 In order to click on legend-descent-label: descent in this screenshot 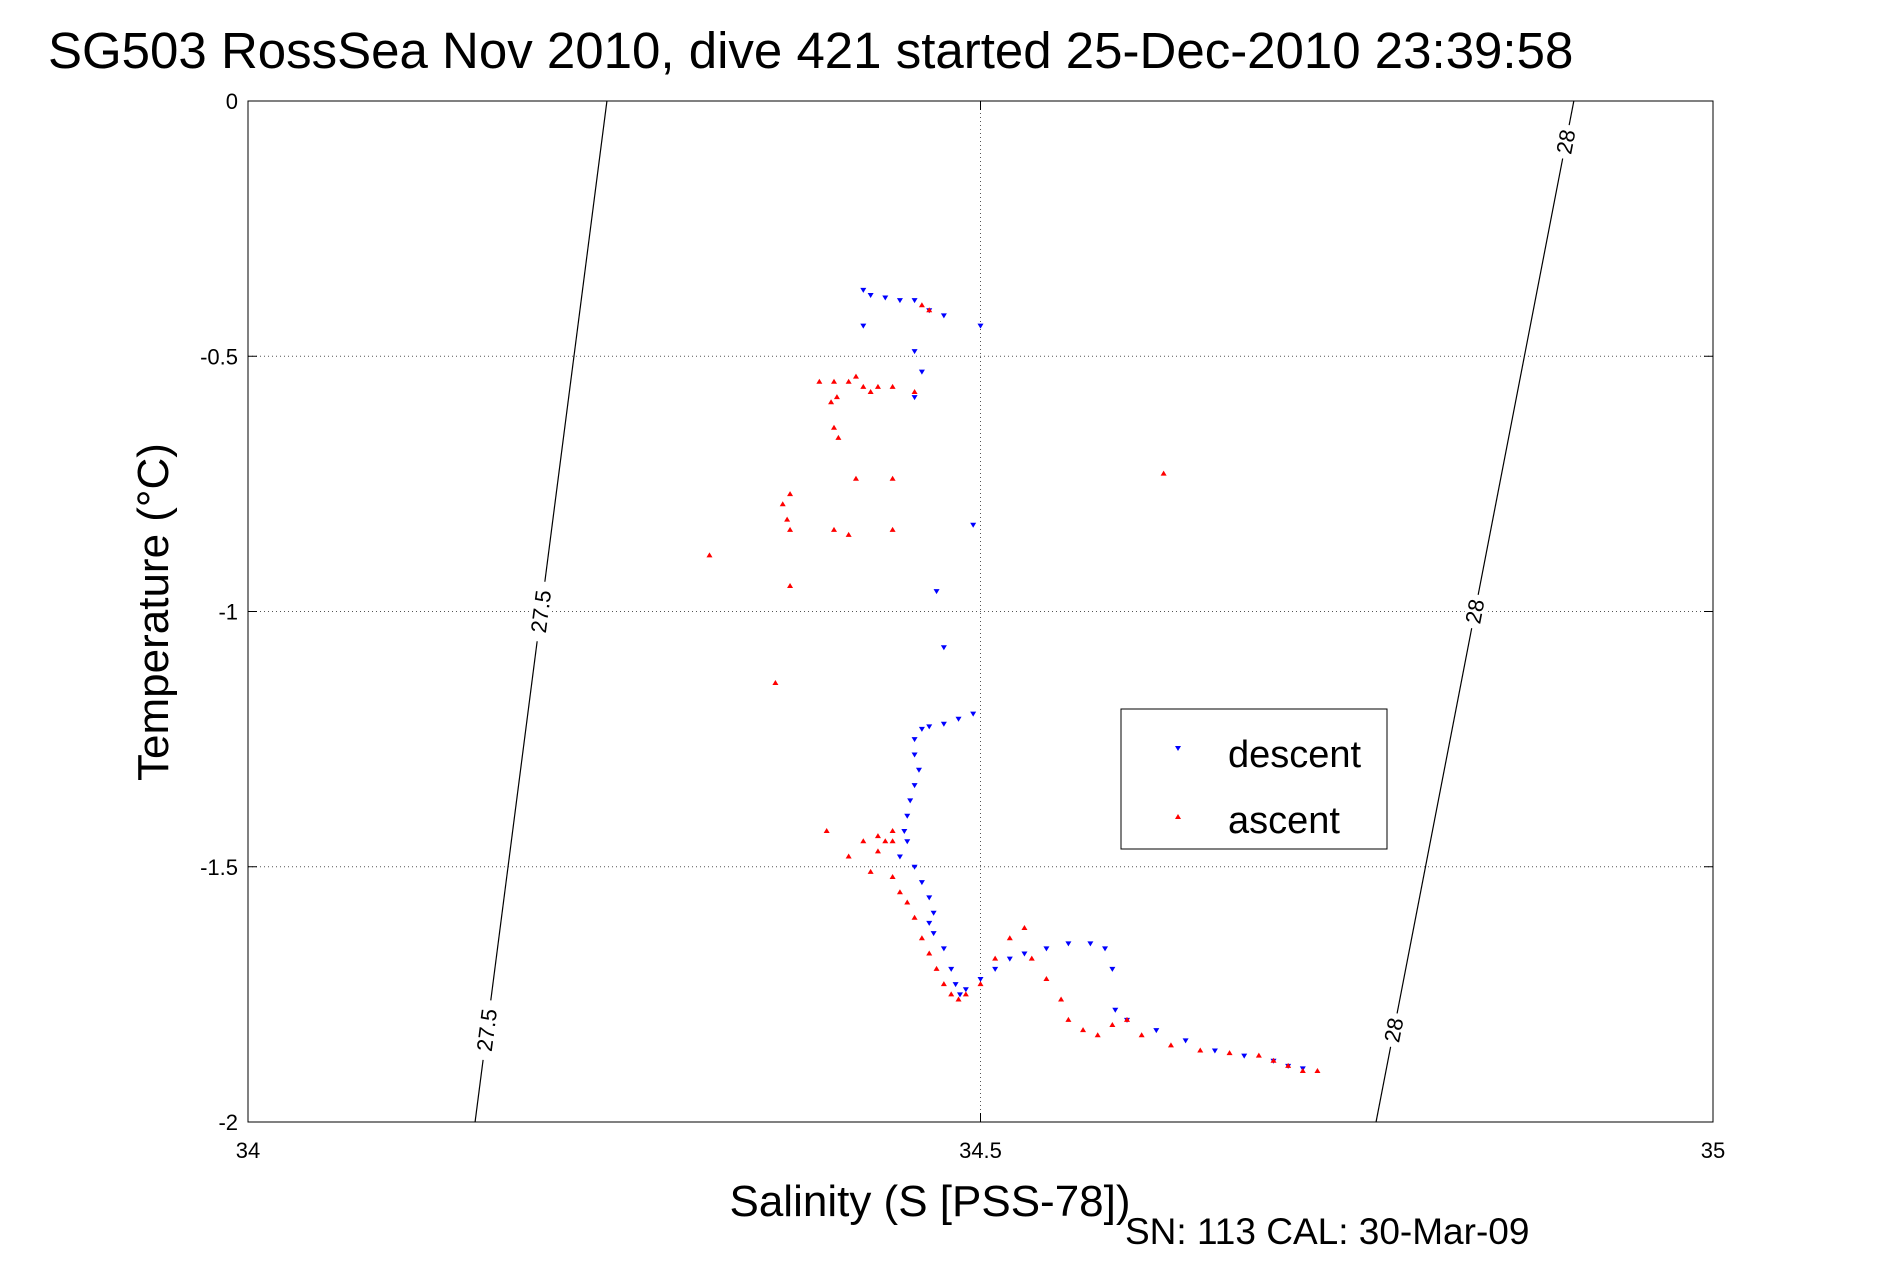, I will do `click(1295, 755)`.